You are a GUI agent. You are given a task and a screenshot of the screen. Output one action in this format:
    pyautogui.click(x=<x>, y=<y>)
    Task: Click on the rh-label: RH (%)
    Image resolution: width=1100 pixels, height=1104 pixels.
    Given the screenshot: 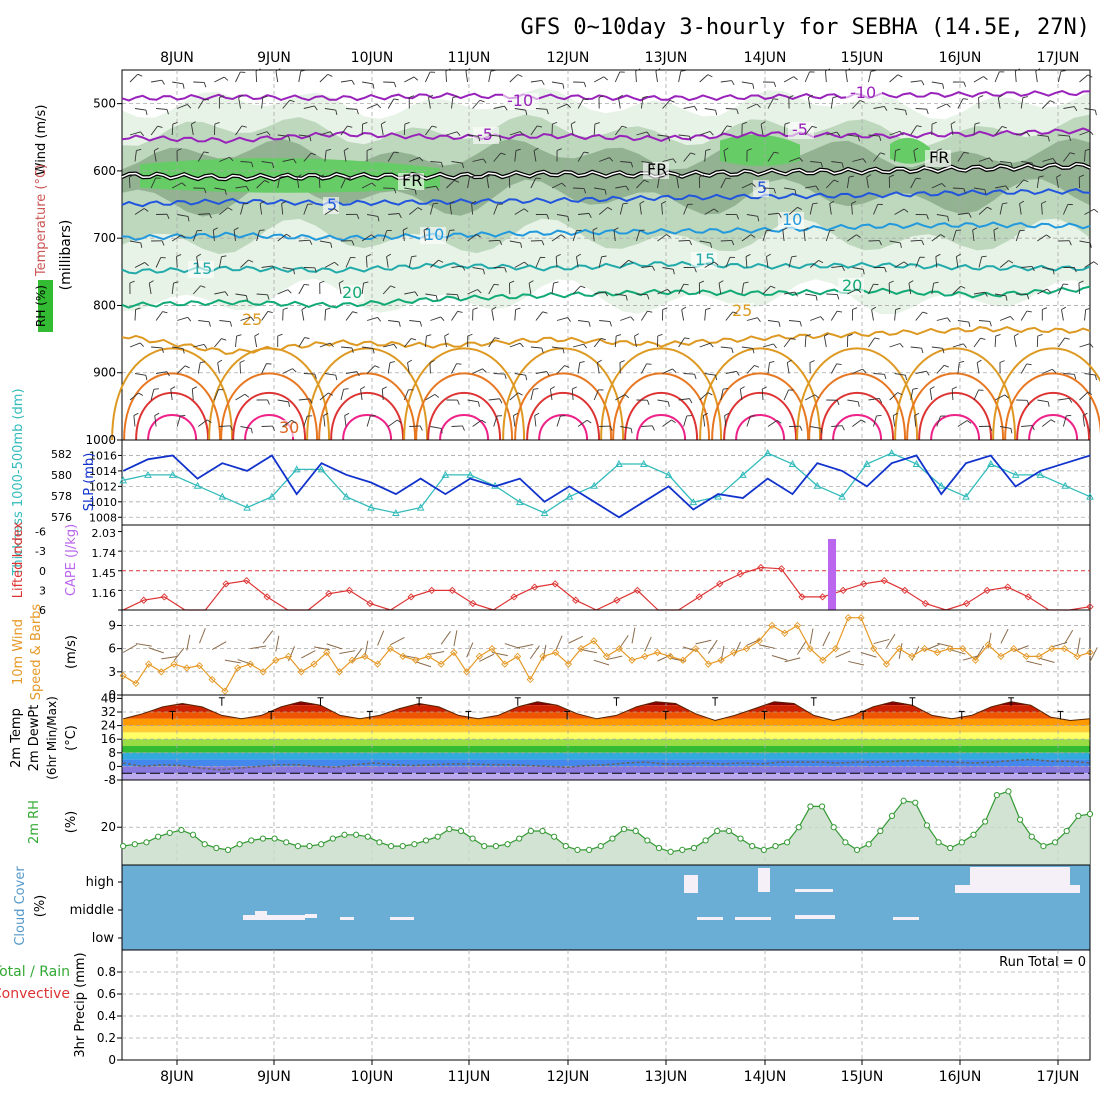 What is the action you would take?
    pyautogui.click(x=41, y=306)
    